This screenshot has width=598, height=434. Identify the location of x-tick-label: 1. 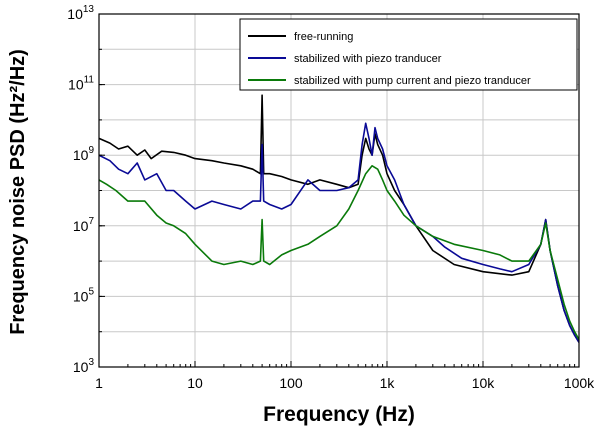
(99, 383).